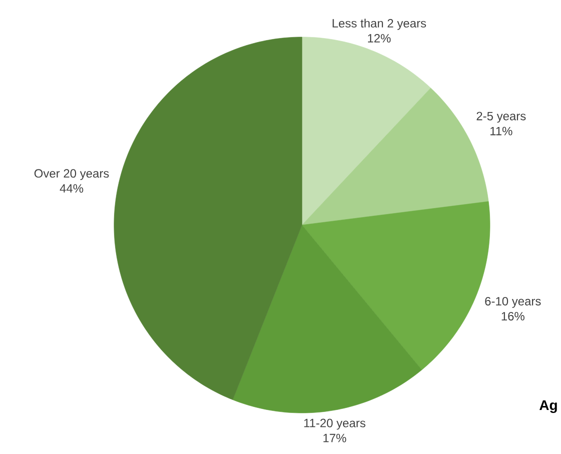 This screenshot has width=561, height=454. What do you see at coordinates (548, 406) in the screenshot?
I see `text: Ag` at bounding box center [548, 406].